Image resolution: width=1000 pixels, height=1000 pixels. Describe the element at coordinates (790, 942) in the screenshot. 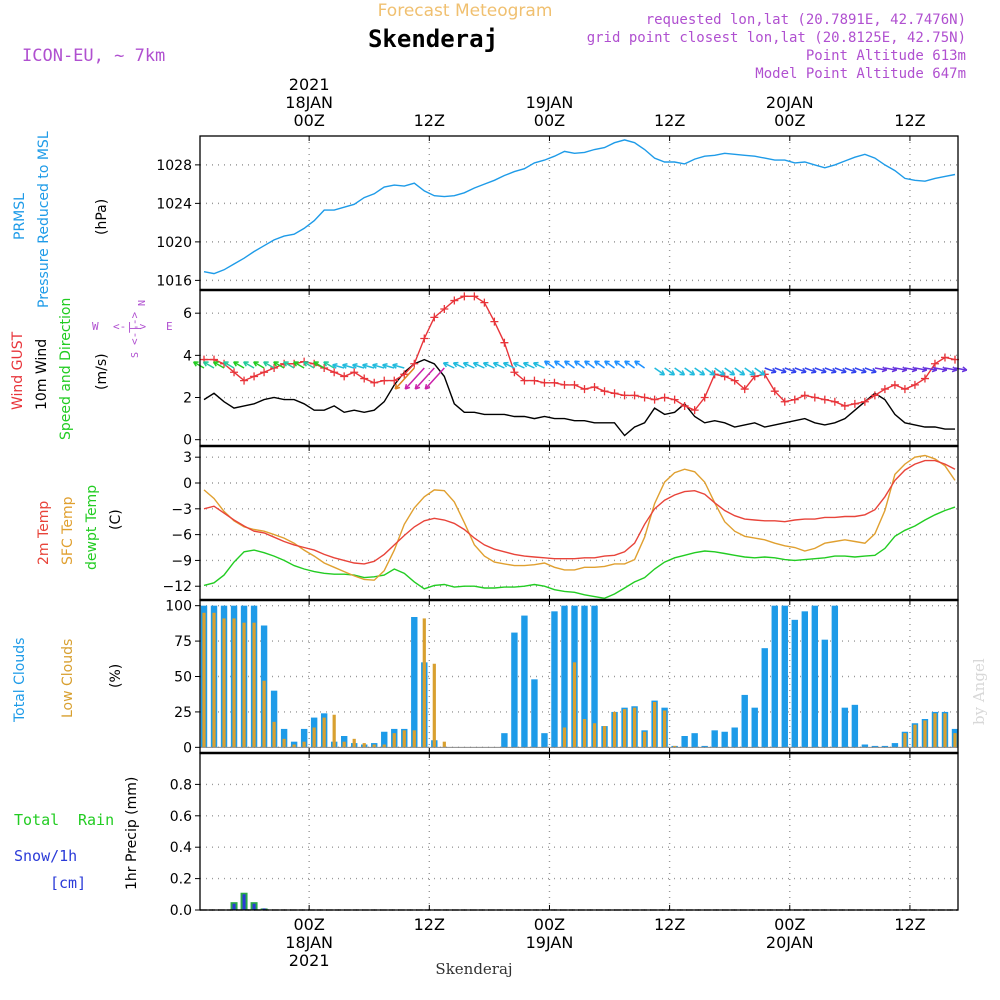

I see `bottom-tick-label: 20JAN` at that location.